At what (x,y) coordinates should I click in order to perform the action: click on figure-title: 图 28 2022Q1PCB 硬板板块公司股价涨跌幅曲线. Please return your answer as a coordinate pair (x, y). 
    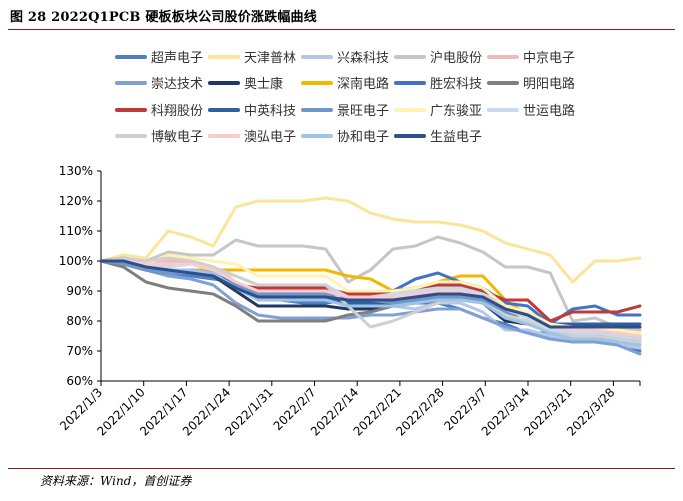
    Looking at the image, I should click on (163, 17).